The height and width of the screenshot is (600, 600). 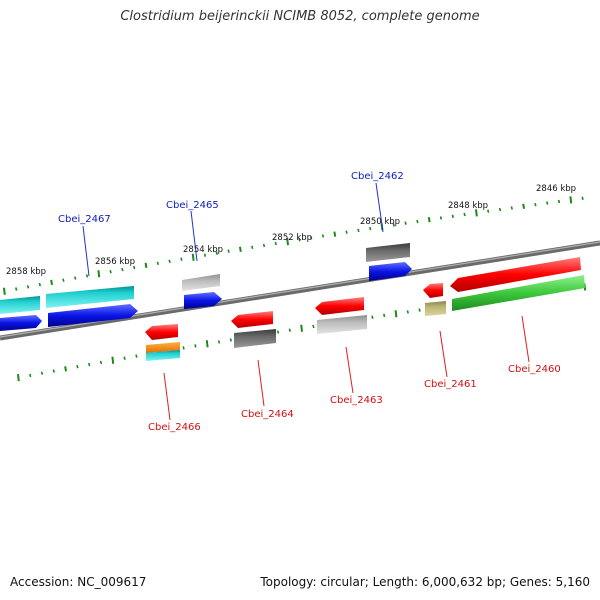 I want to click on gene-label-cbei-2461: Cbei_2461, so click(x=450, y=384).